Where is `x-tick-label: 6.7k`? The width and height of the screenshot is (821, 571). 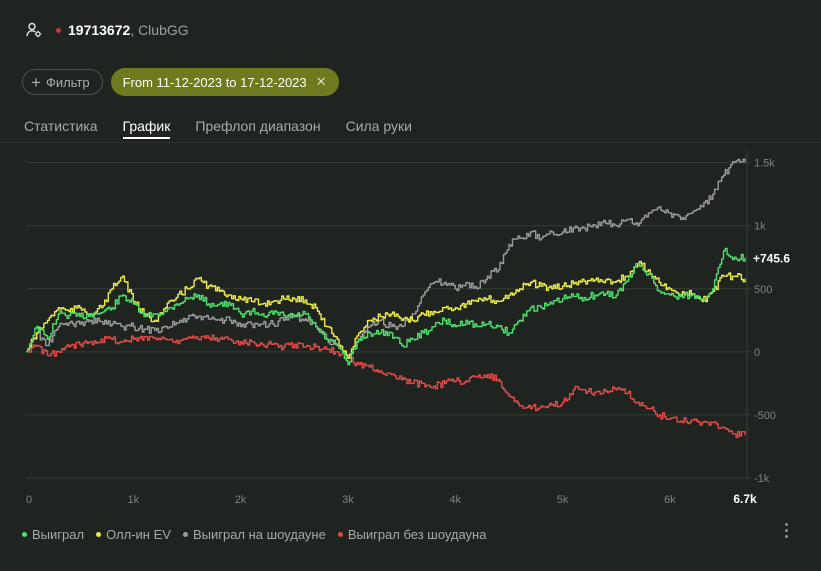
x-tick-label: 6.7k is located at coordinates (745, 499).